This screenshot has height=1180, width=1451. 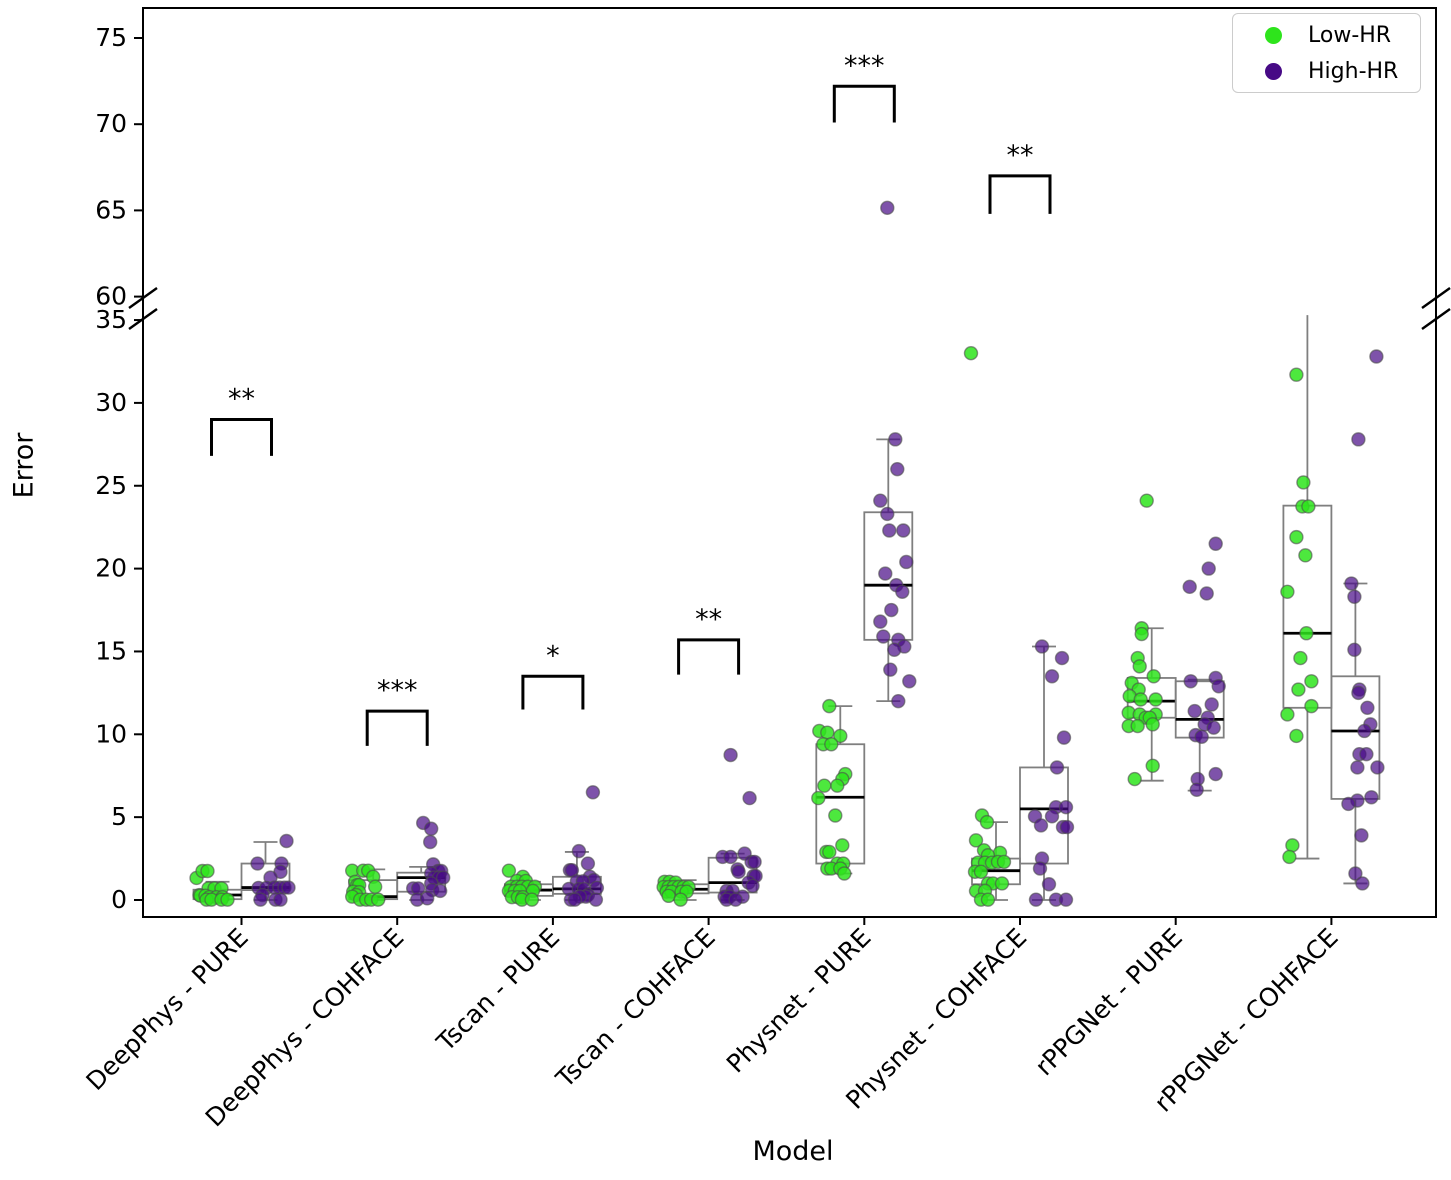 What do you see at coordinates (397, 727) in the screenshot?
I see `bracket-line` at bounding box center [397, 727].